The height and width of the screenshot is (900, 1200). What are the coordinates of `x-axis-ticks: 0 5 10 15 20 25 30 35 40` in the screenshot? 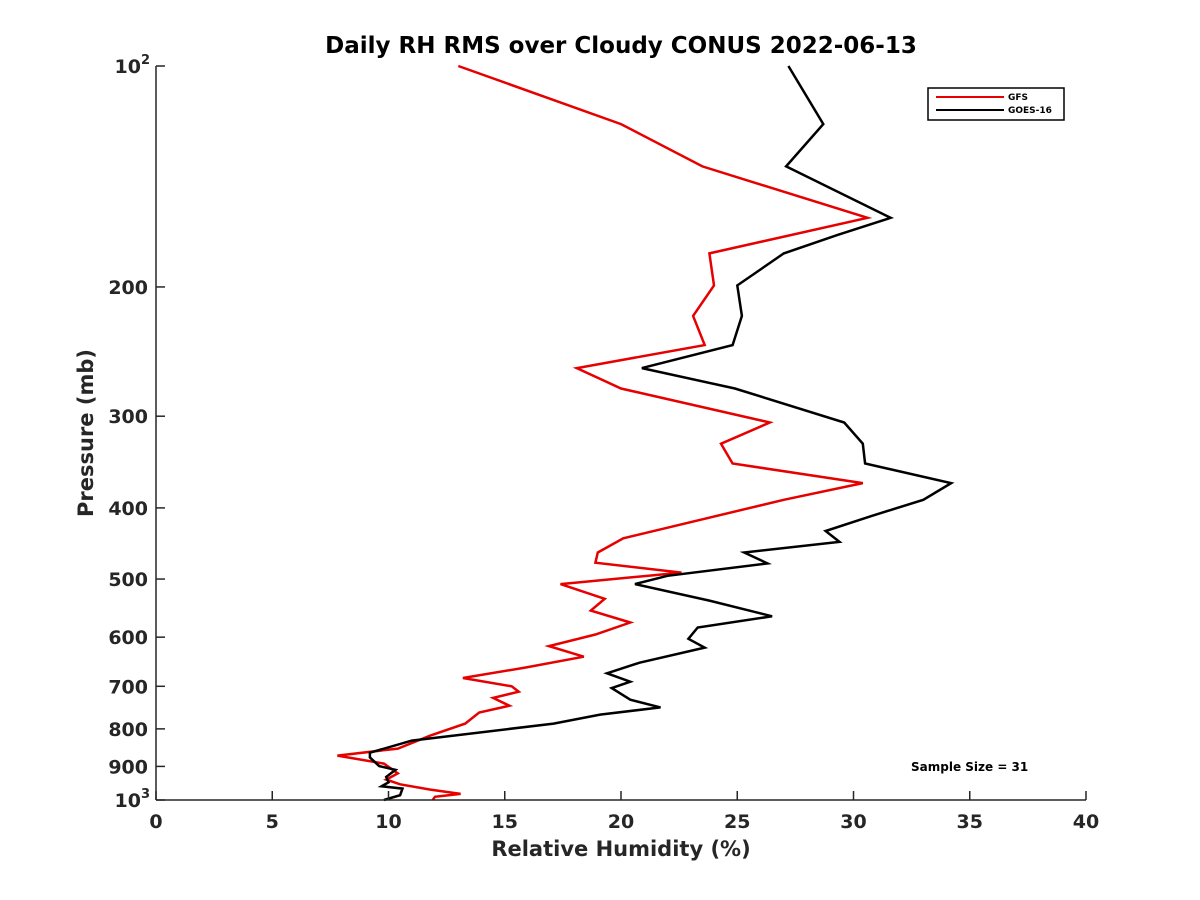 It's located at (624, 812).